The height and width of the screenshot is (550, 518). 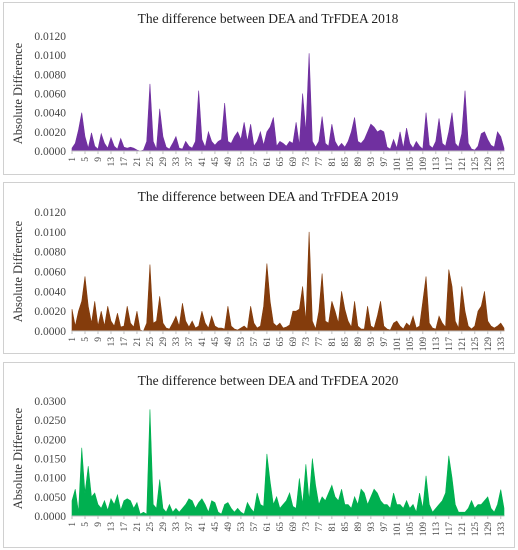 I want to click on x-tick-label: 1, so click(x=73, y=524).